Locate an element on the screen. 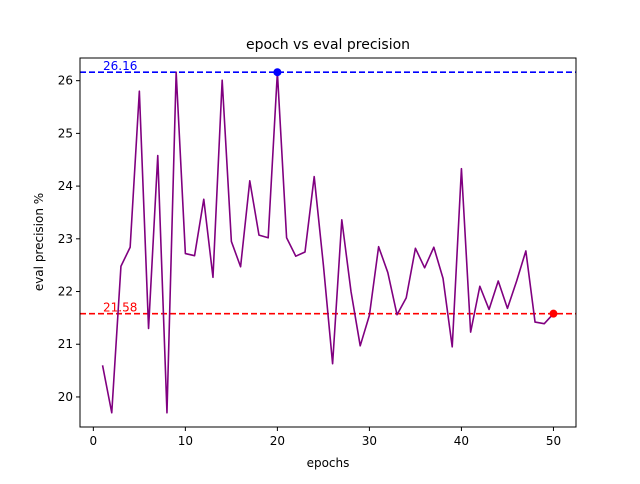 This screenshot has height=484, width=640. x-axis-label: epochs is located at coordinates (328, 463).